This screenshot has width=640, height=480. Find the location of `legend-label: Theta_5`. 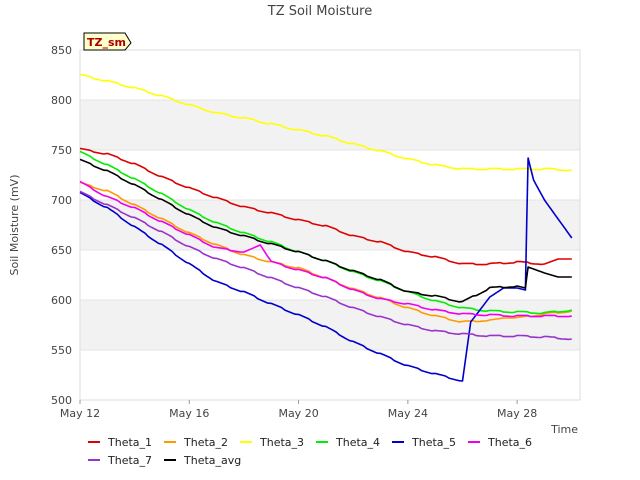

legend-label: Theta_5 is located at coordinates (433, 442).